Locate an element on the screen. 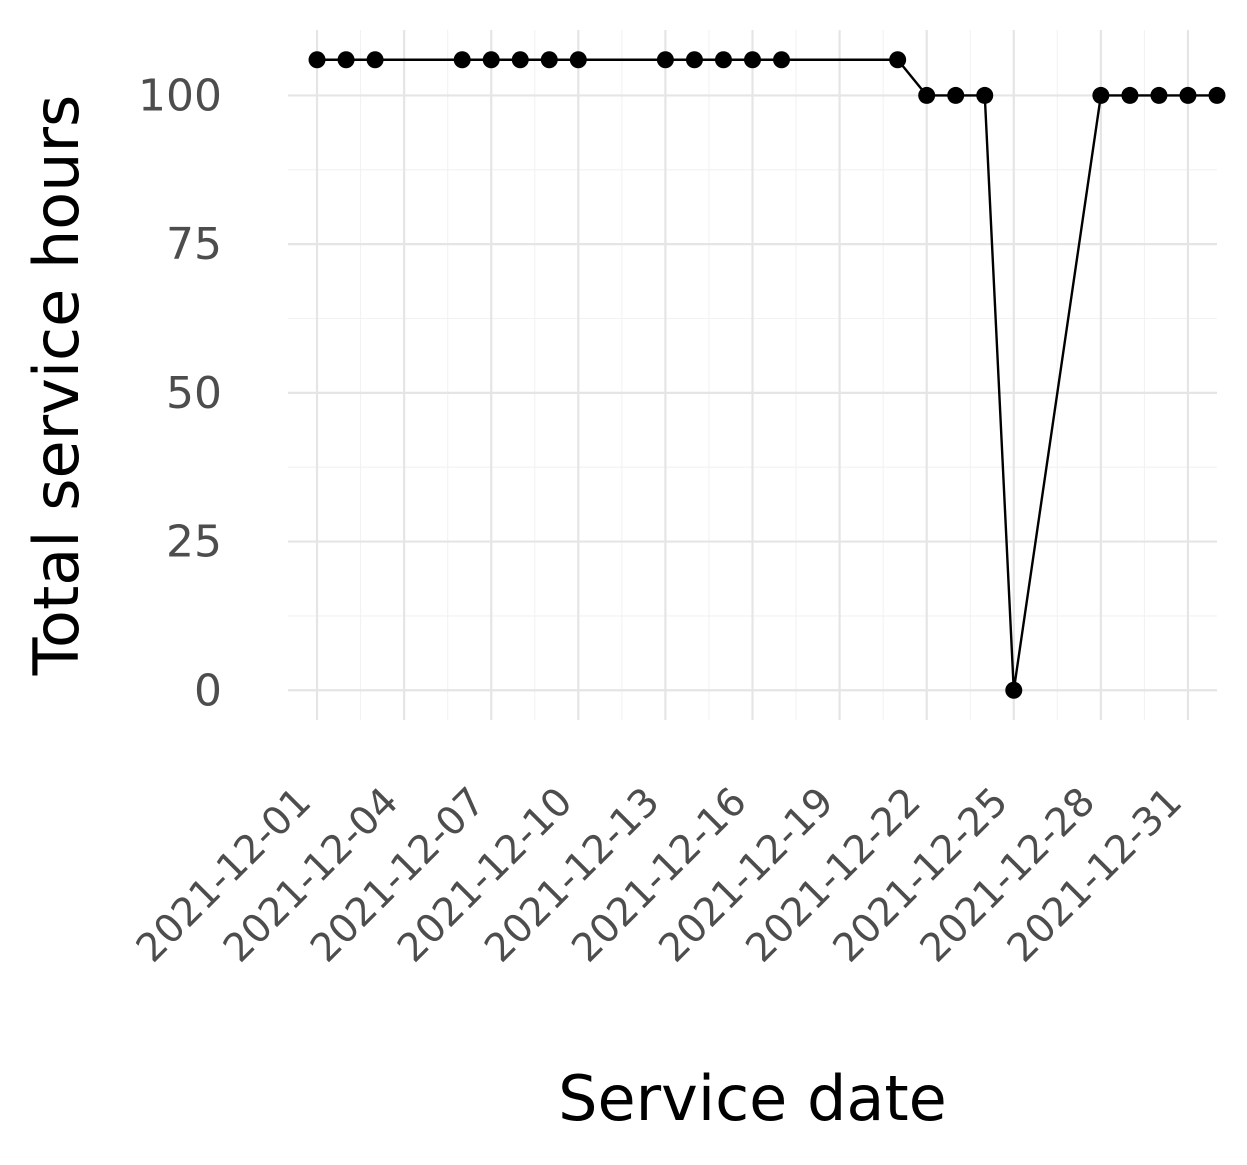 The width and height of the screenshot is (1247, 1165). y-tick-label: 75 is located at coordinates (194, 244).